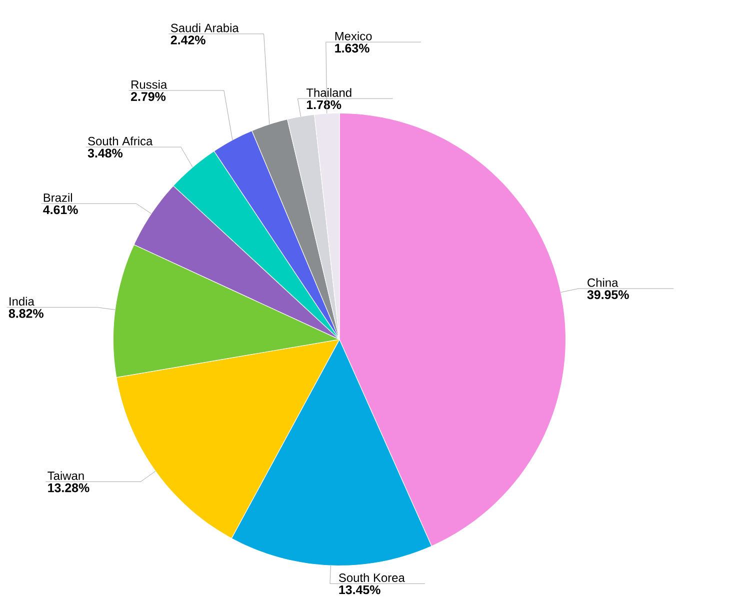 The height and width of the screenshot is (611, 740). Describe the element at coordinates (148, 96) in the screenshot. I see `data-label: 2.79%` at that location.